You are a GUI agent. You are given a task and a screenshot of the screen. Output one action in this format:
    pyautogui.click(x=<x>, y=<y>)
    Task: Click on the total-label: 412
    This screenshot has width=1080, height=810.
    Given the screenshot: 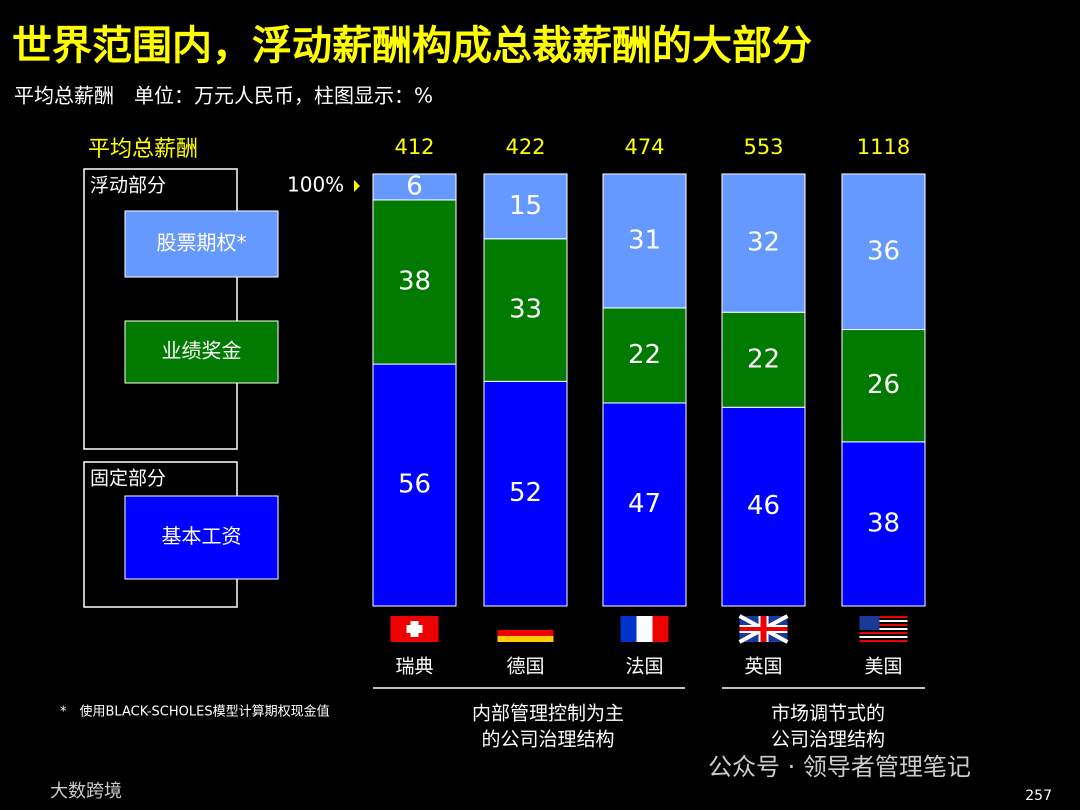 What is the action you would take?
    pyautogui.click(x=414, y=147)
    